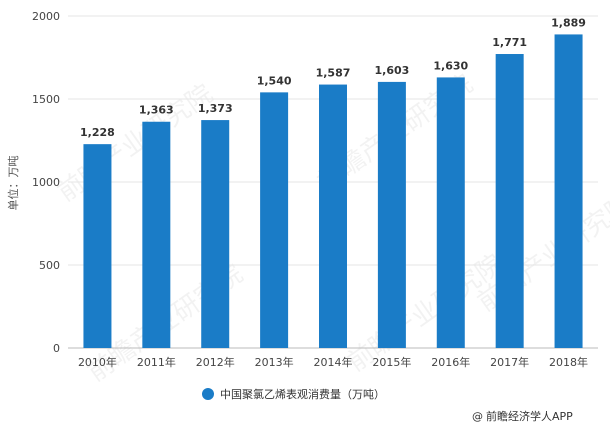  Describe the element at coordinates (274, 80) in the screenshot. I see `data-label: 1,540` at that location.